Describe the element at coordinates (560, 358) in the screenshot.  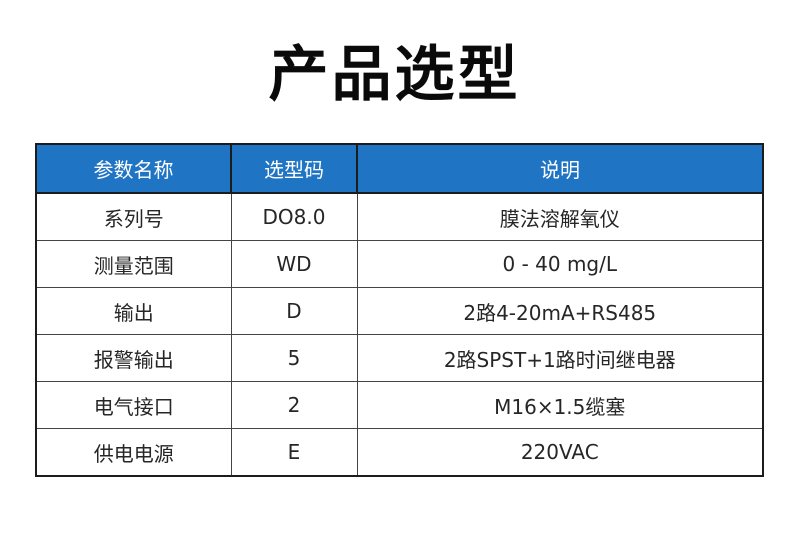
I see `cell-description: 2路SPST+1路时间继电器` at that location.